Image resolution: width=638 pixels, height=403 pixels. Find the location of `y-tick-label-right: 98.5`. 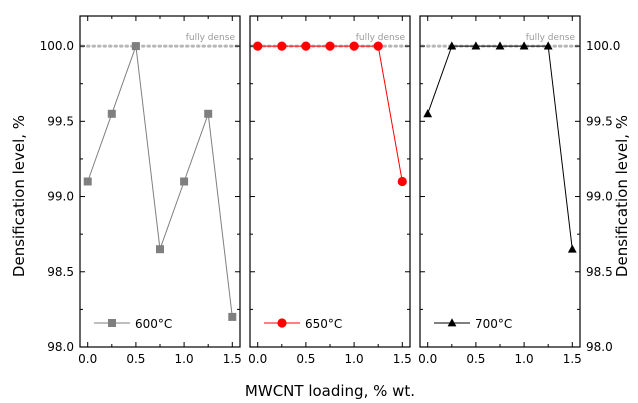

y-tick-label-right: 98.5 is located at coordinates (599, 272).